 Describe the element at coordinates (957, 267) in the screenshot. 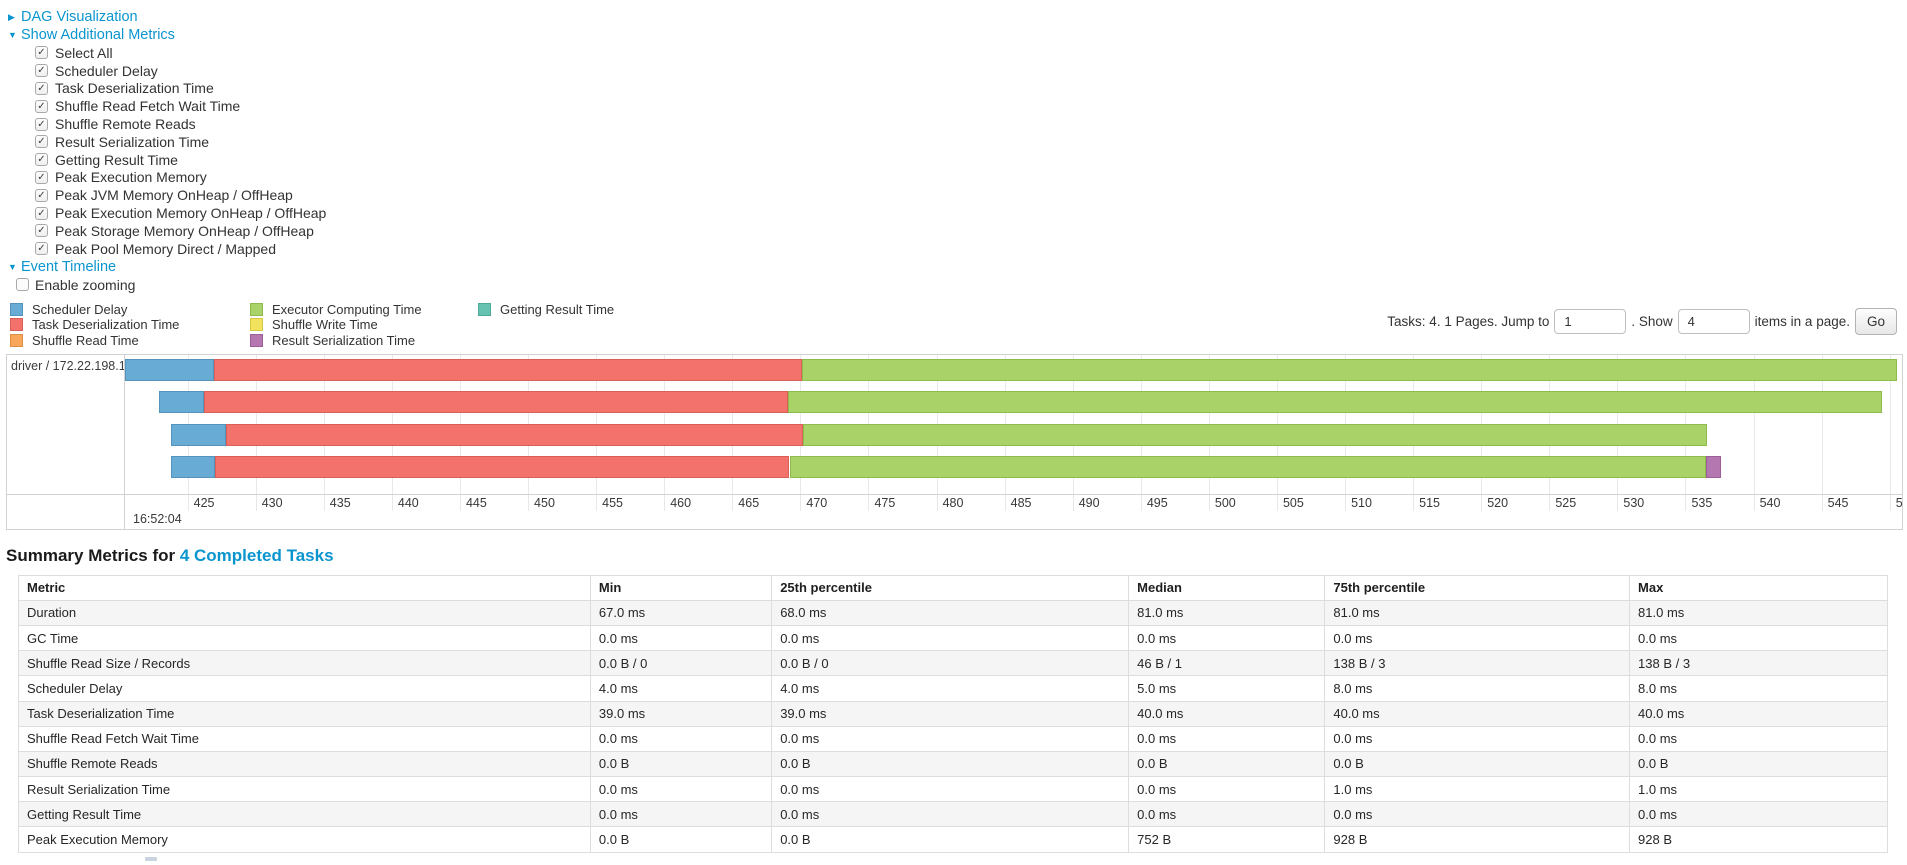

I see `event-timeline-toggle: ▼ Event Timeline` at that location.